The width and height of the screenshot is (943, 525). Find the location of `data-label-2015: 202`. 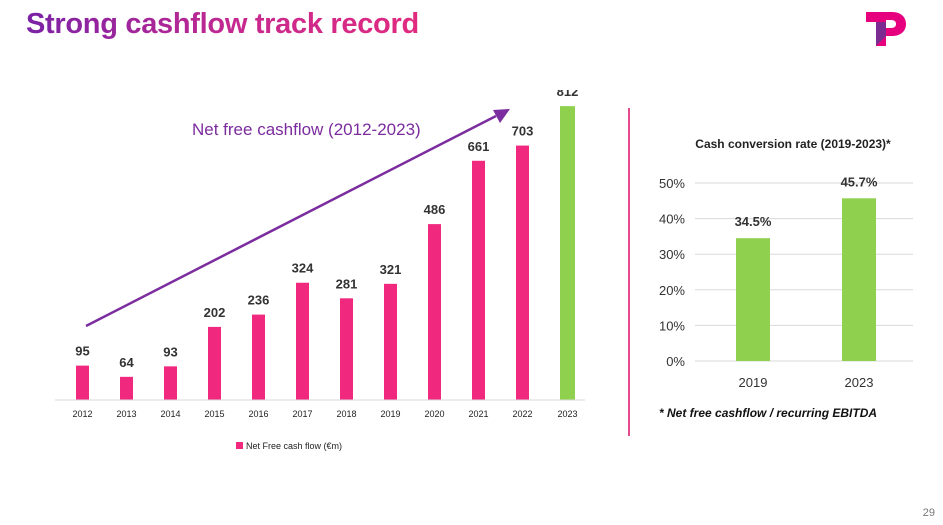

data-label-2015: 202 is located at coordinates (215, 312).